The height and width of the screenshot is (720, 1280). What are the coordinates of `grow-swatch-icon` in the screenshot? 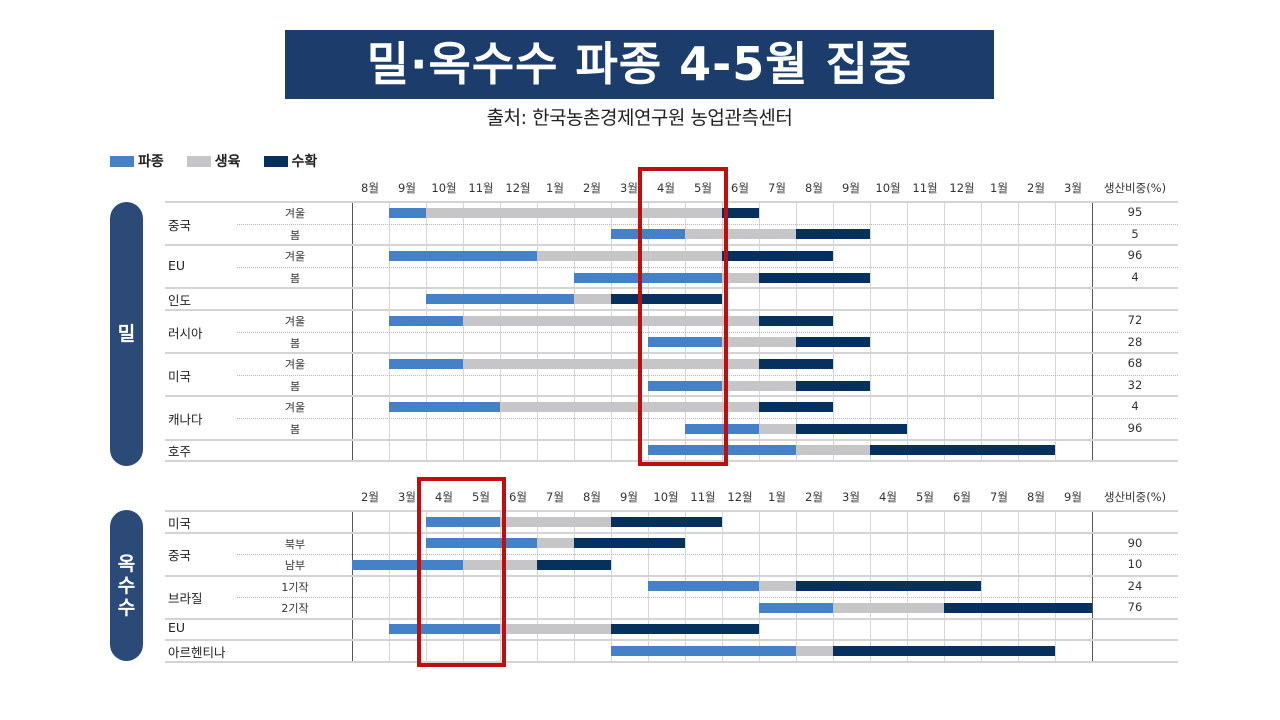 It's located at (198, 161).